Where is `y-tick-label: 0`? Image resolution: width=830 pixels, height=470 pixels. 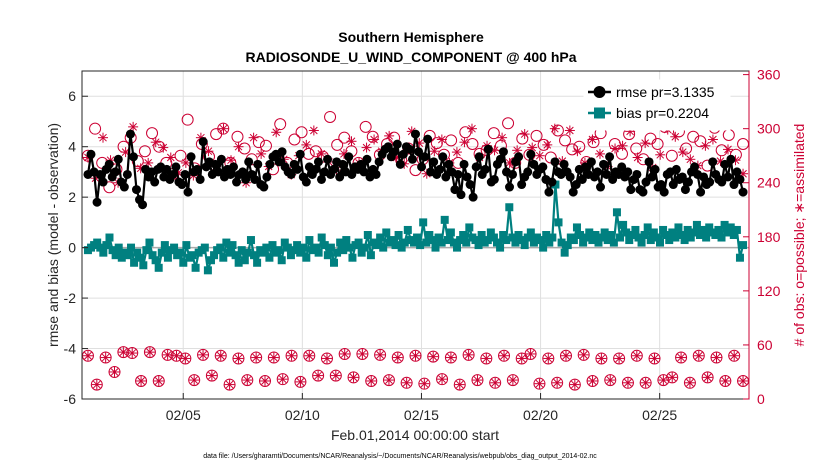
y-tick-label: 0 is located at coordinates (72, 248).